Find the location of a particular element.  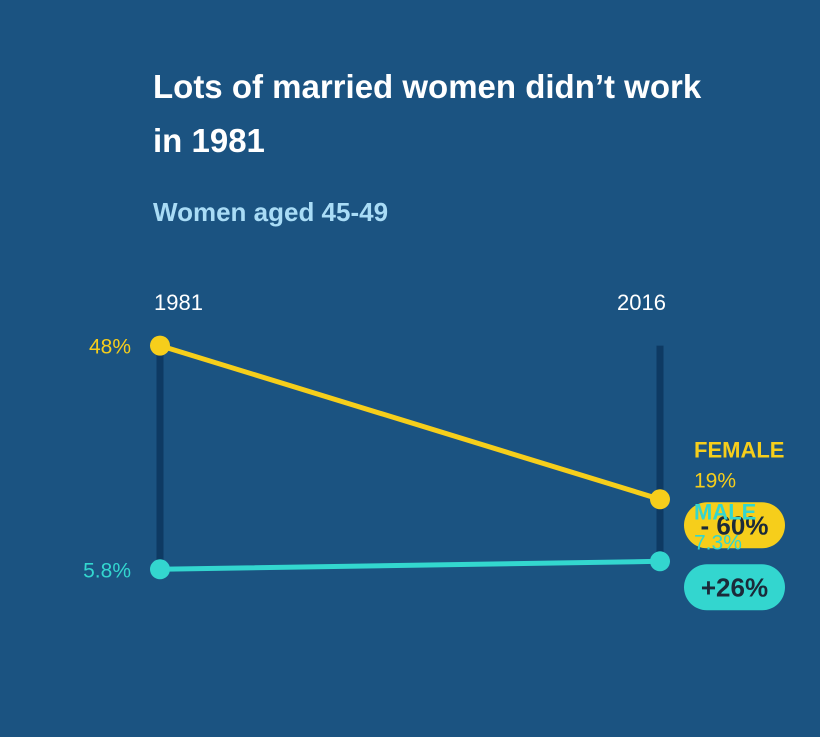

male-change-badge is located at coordinates (734, 587).